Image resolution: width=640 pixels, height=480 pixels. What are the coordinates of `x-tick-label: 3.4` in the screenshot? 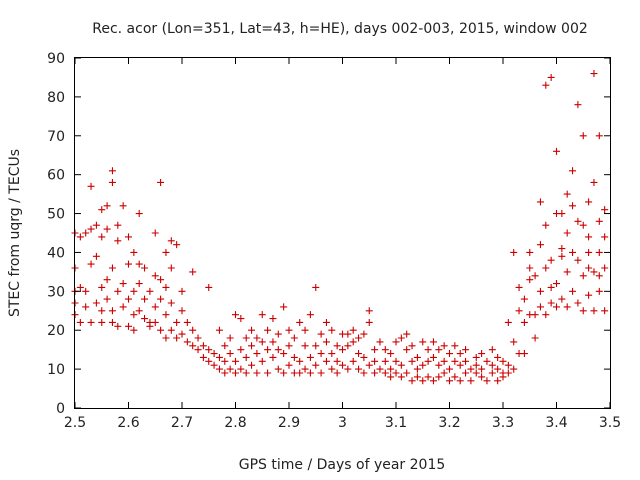 It's located at (556, 423).